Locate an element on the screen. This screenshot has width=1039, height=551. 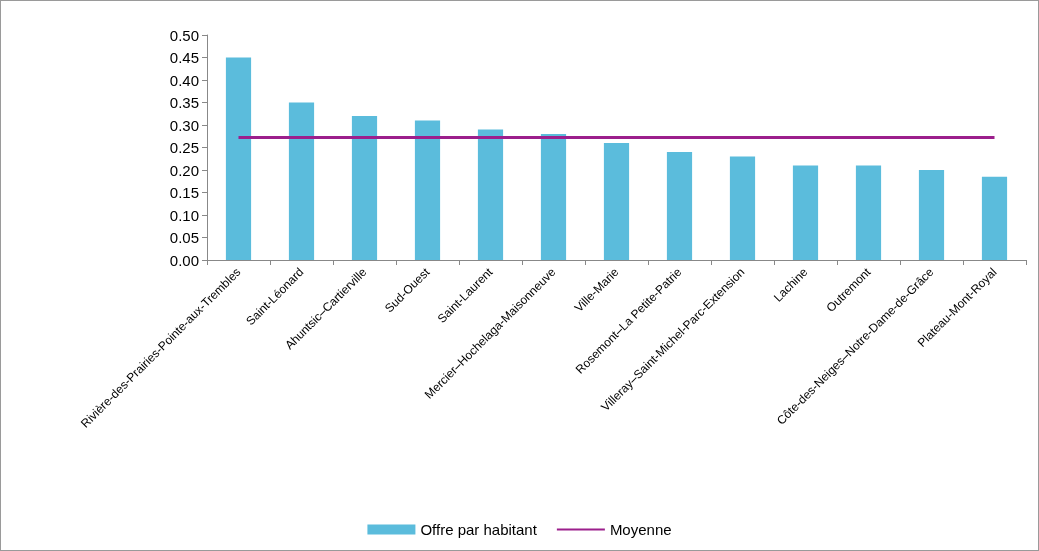
y-tick-label: 0.15 is located at coordinates (184, 192).